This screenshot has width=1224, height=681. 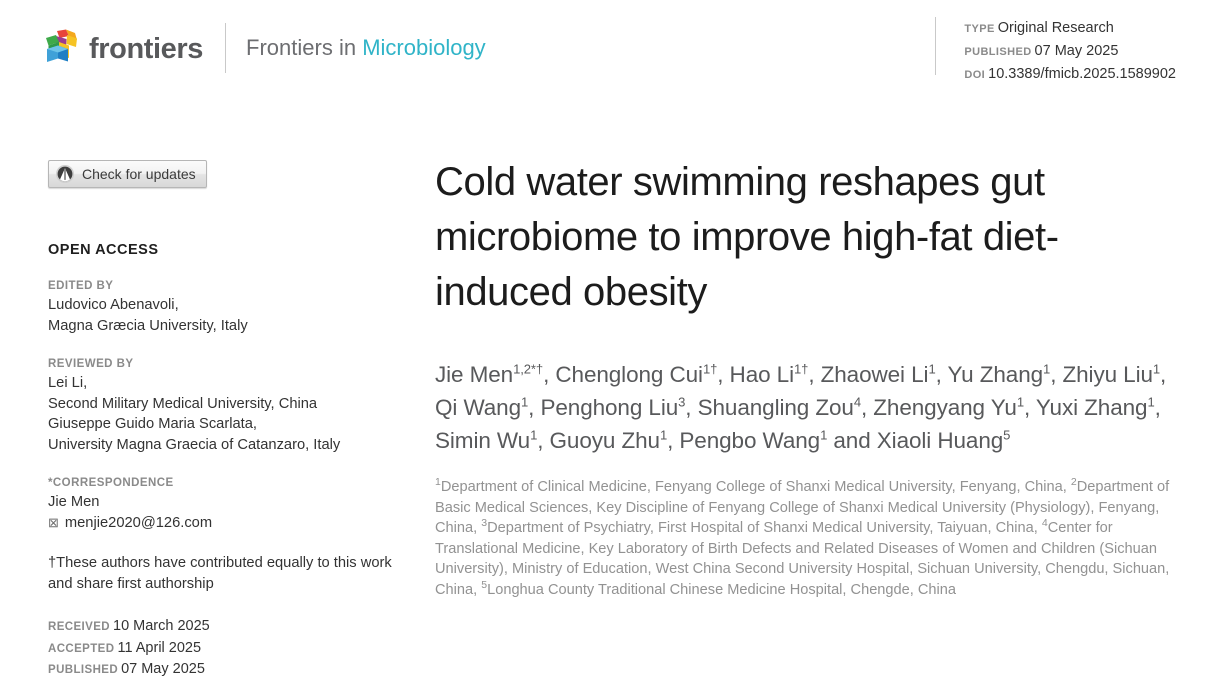 I want to click on meta-label-doi: DOI, so click(x=975, y=75).